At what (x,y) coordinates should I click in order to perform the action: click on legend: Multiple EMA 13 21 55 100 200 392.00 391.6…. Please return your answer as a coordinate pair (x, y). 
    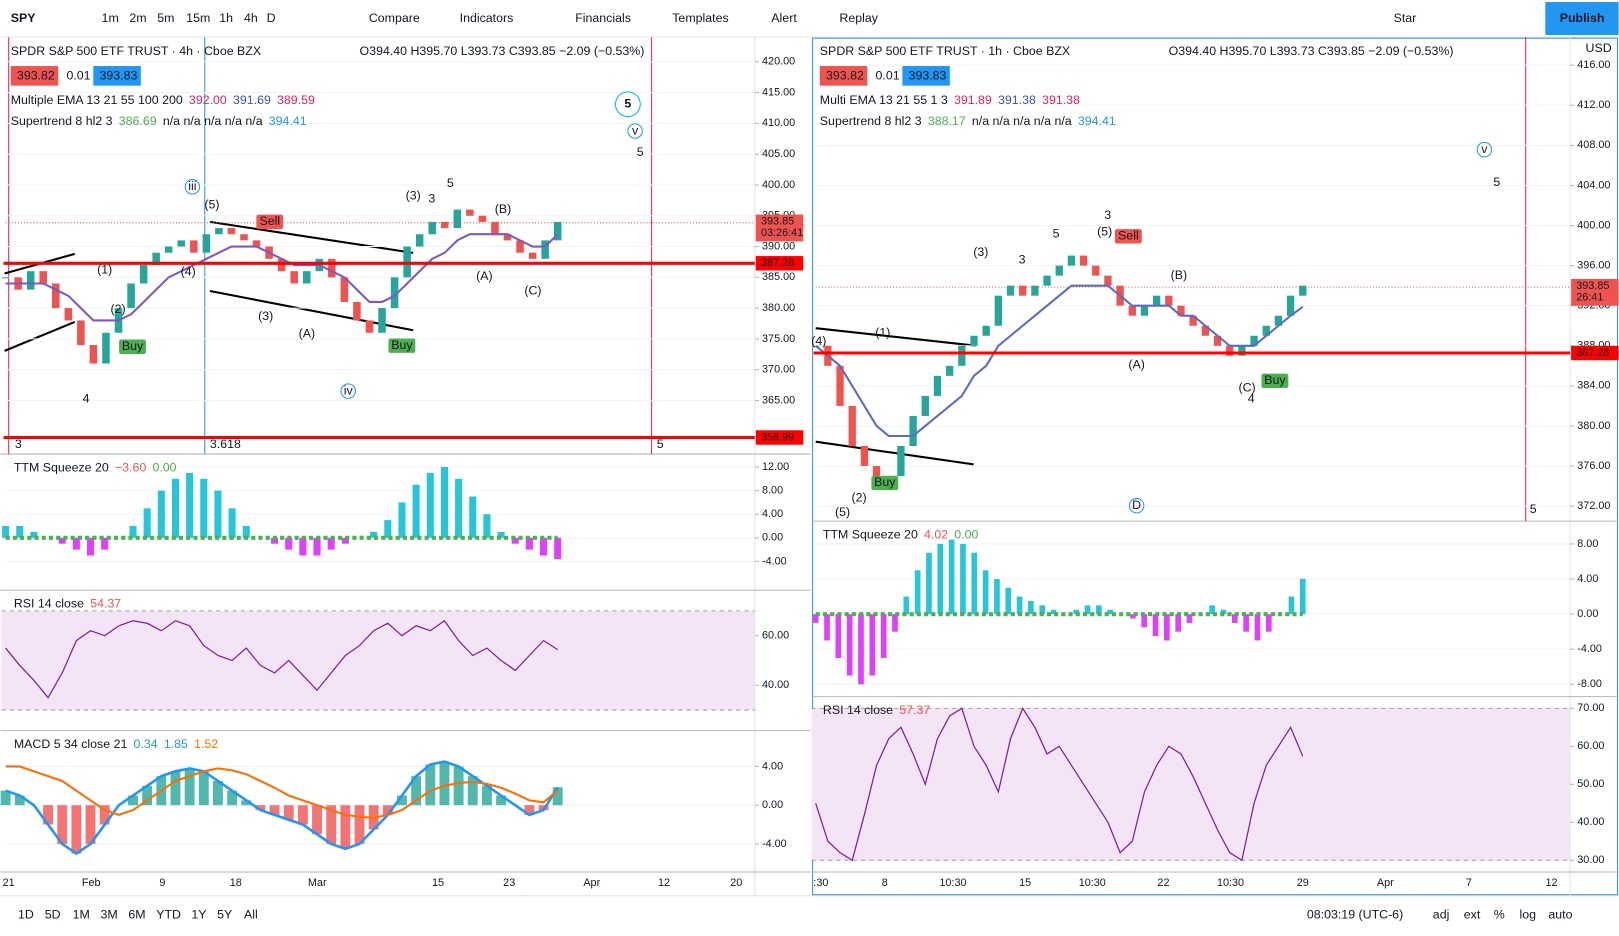
    Looking at the image, I should click on (163, 100).